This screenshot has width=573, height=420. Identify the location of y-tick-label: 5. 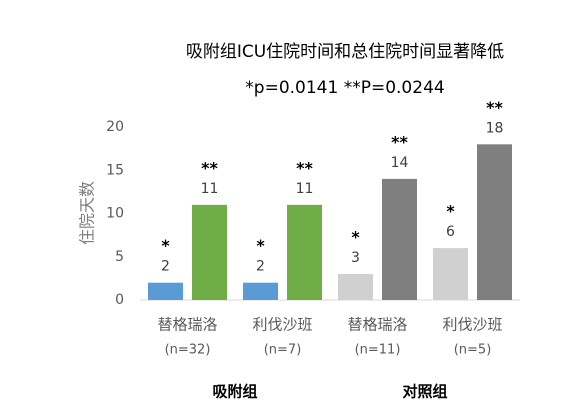
(119, 257).